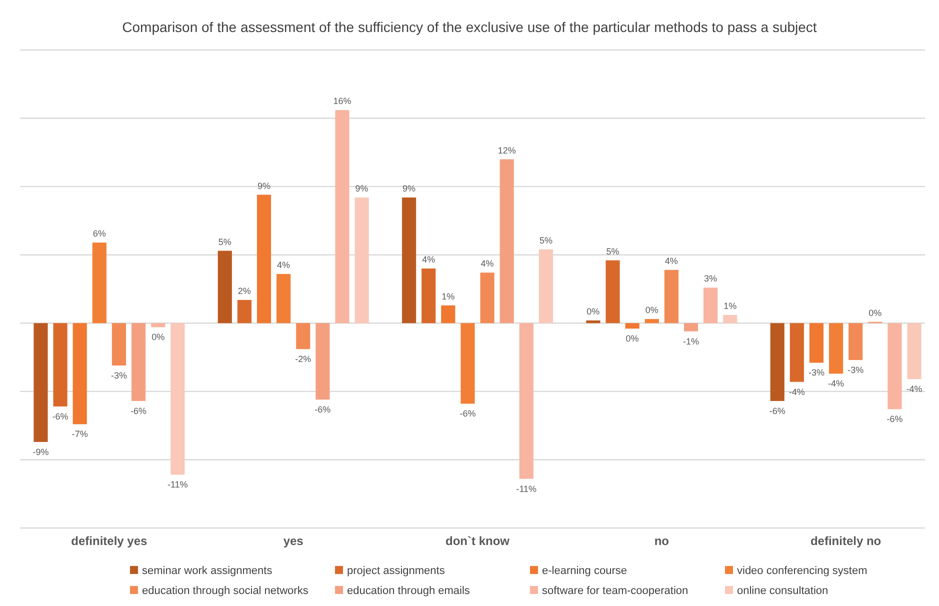 The height and width of the screenshot is (606, 939). I want to click on x-tick-label: don`t know, so click(478, 541).